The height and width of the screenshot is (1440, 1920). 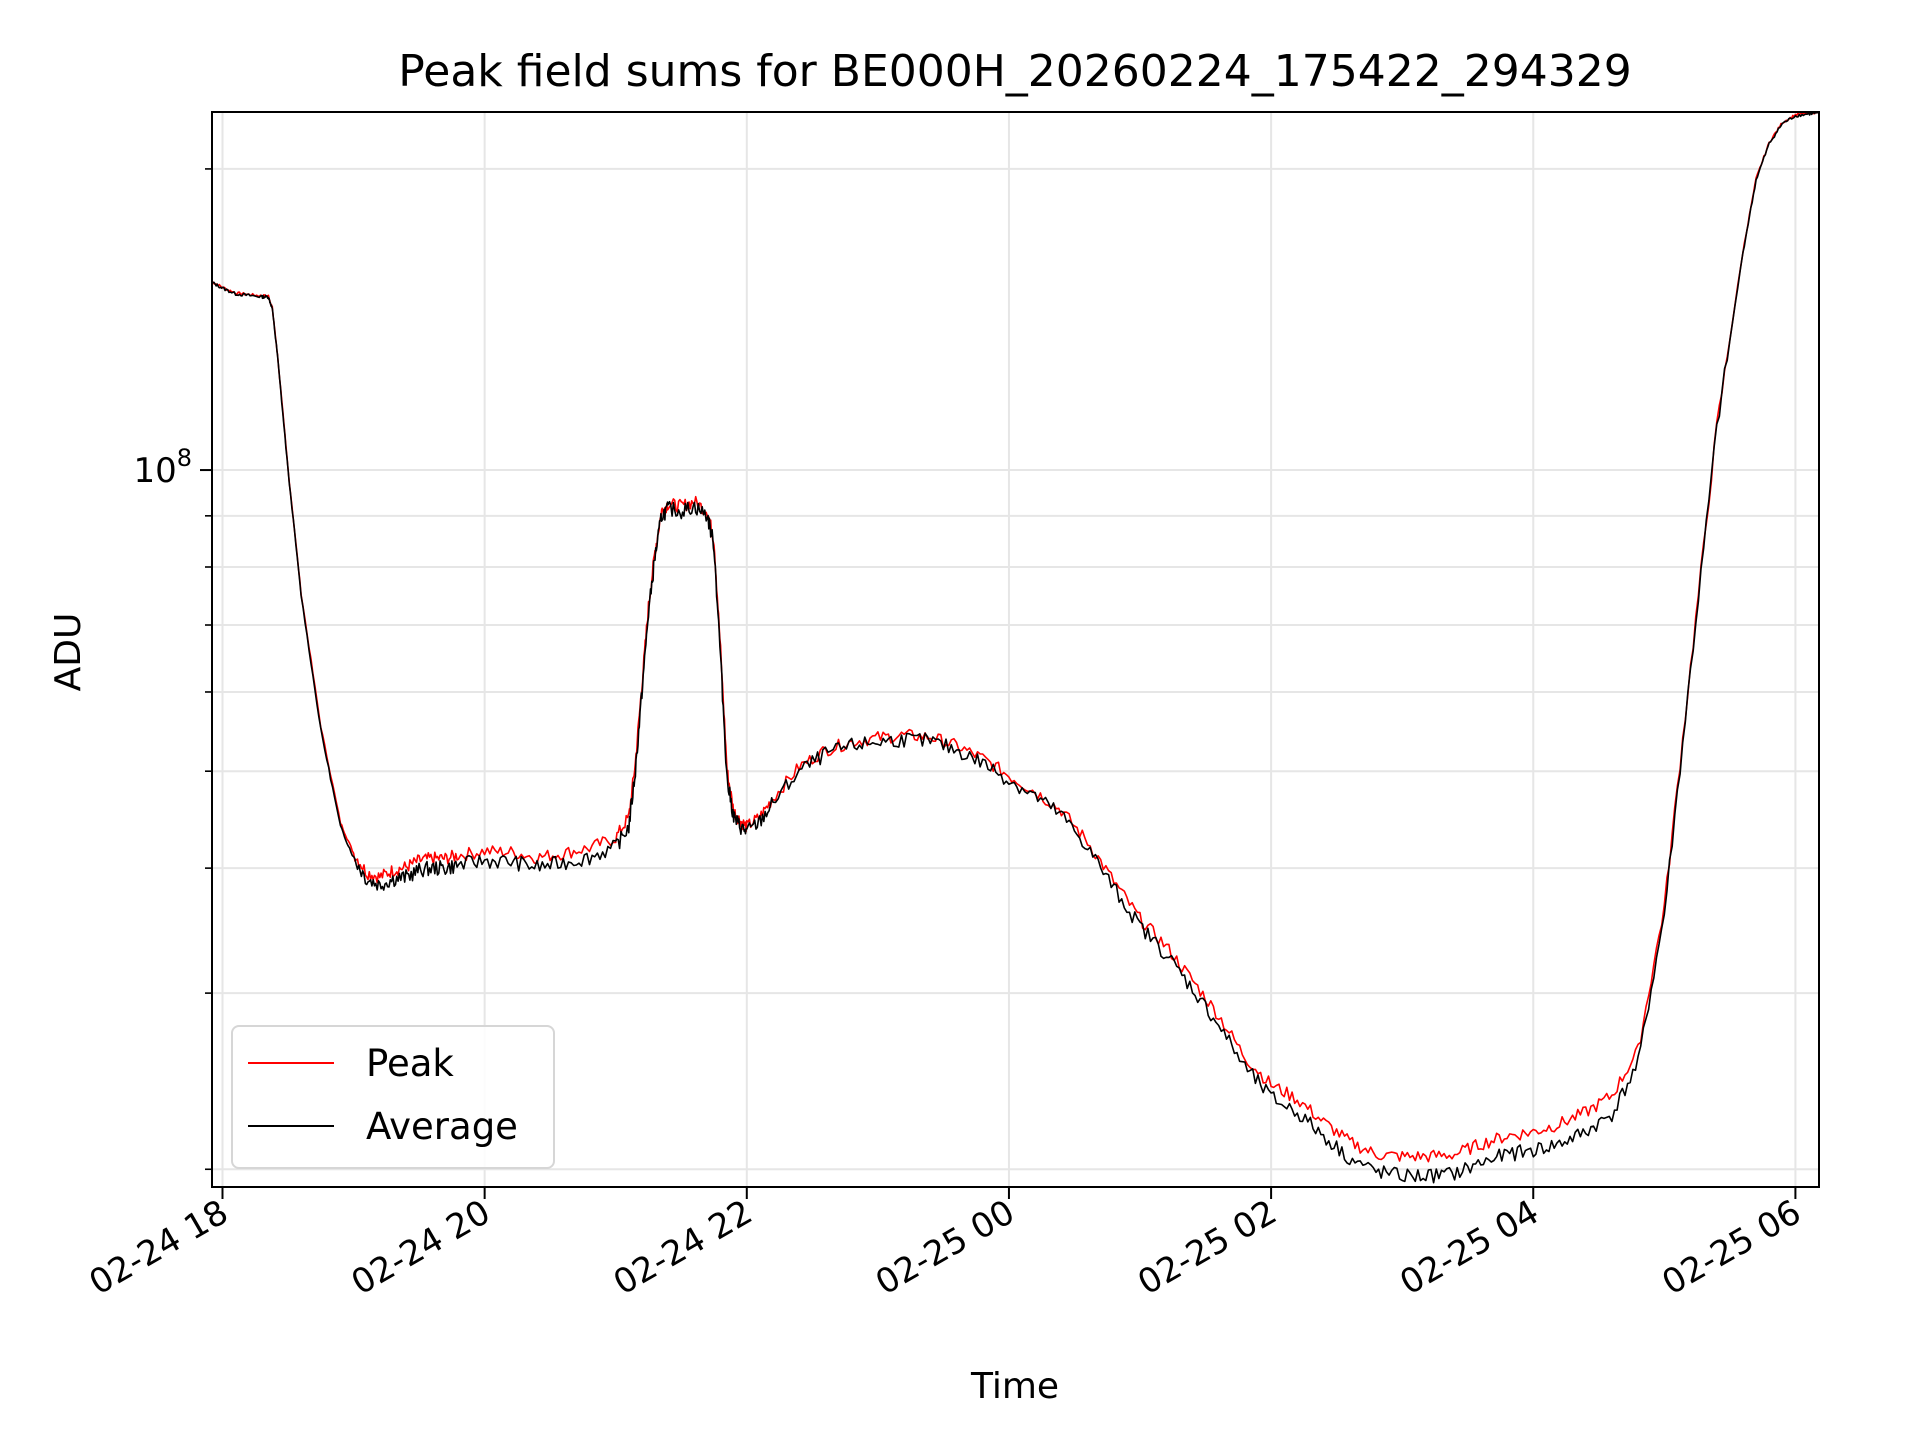 I want to click on y-tick-label: 108, so click(x=162, y=467).